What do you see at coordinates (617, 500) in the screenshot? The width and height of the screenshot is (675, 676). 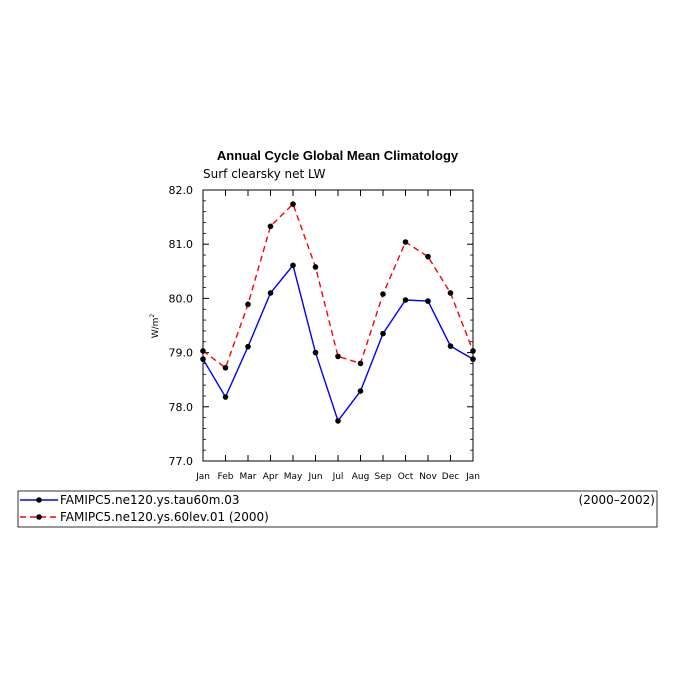 I see `legend-years-1: (2000–2002)` at bounding box center [617, 500].